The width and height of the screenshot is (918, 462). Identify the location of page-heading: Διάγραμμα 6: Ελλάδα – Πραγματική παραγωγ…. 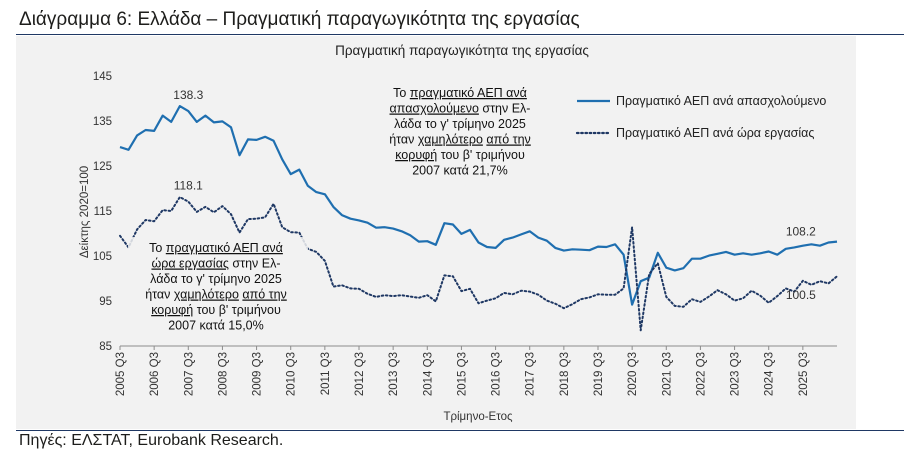
(299, 19).